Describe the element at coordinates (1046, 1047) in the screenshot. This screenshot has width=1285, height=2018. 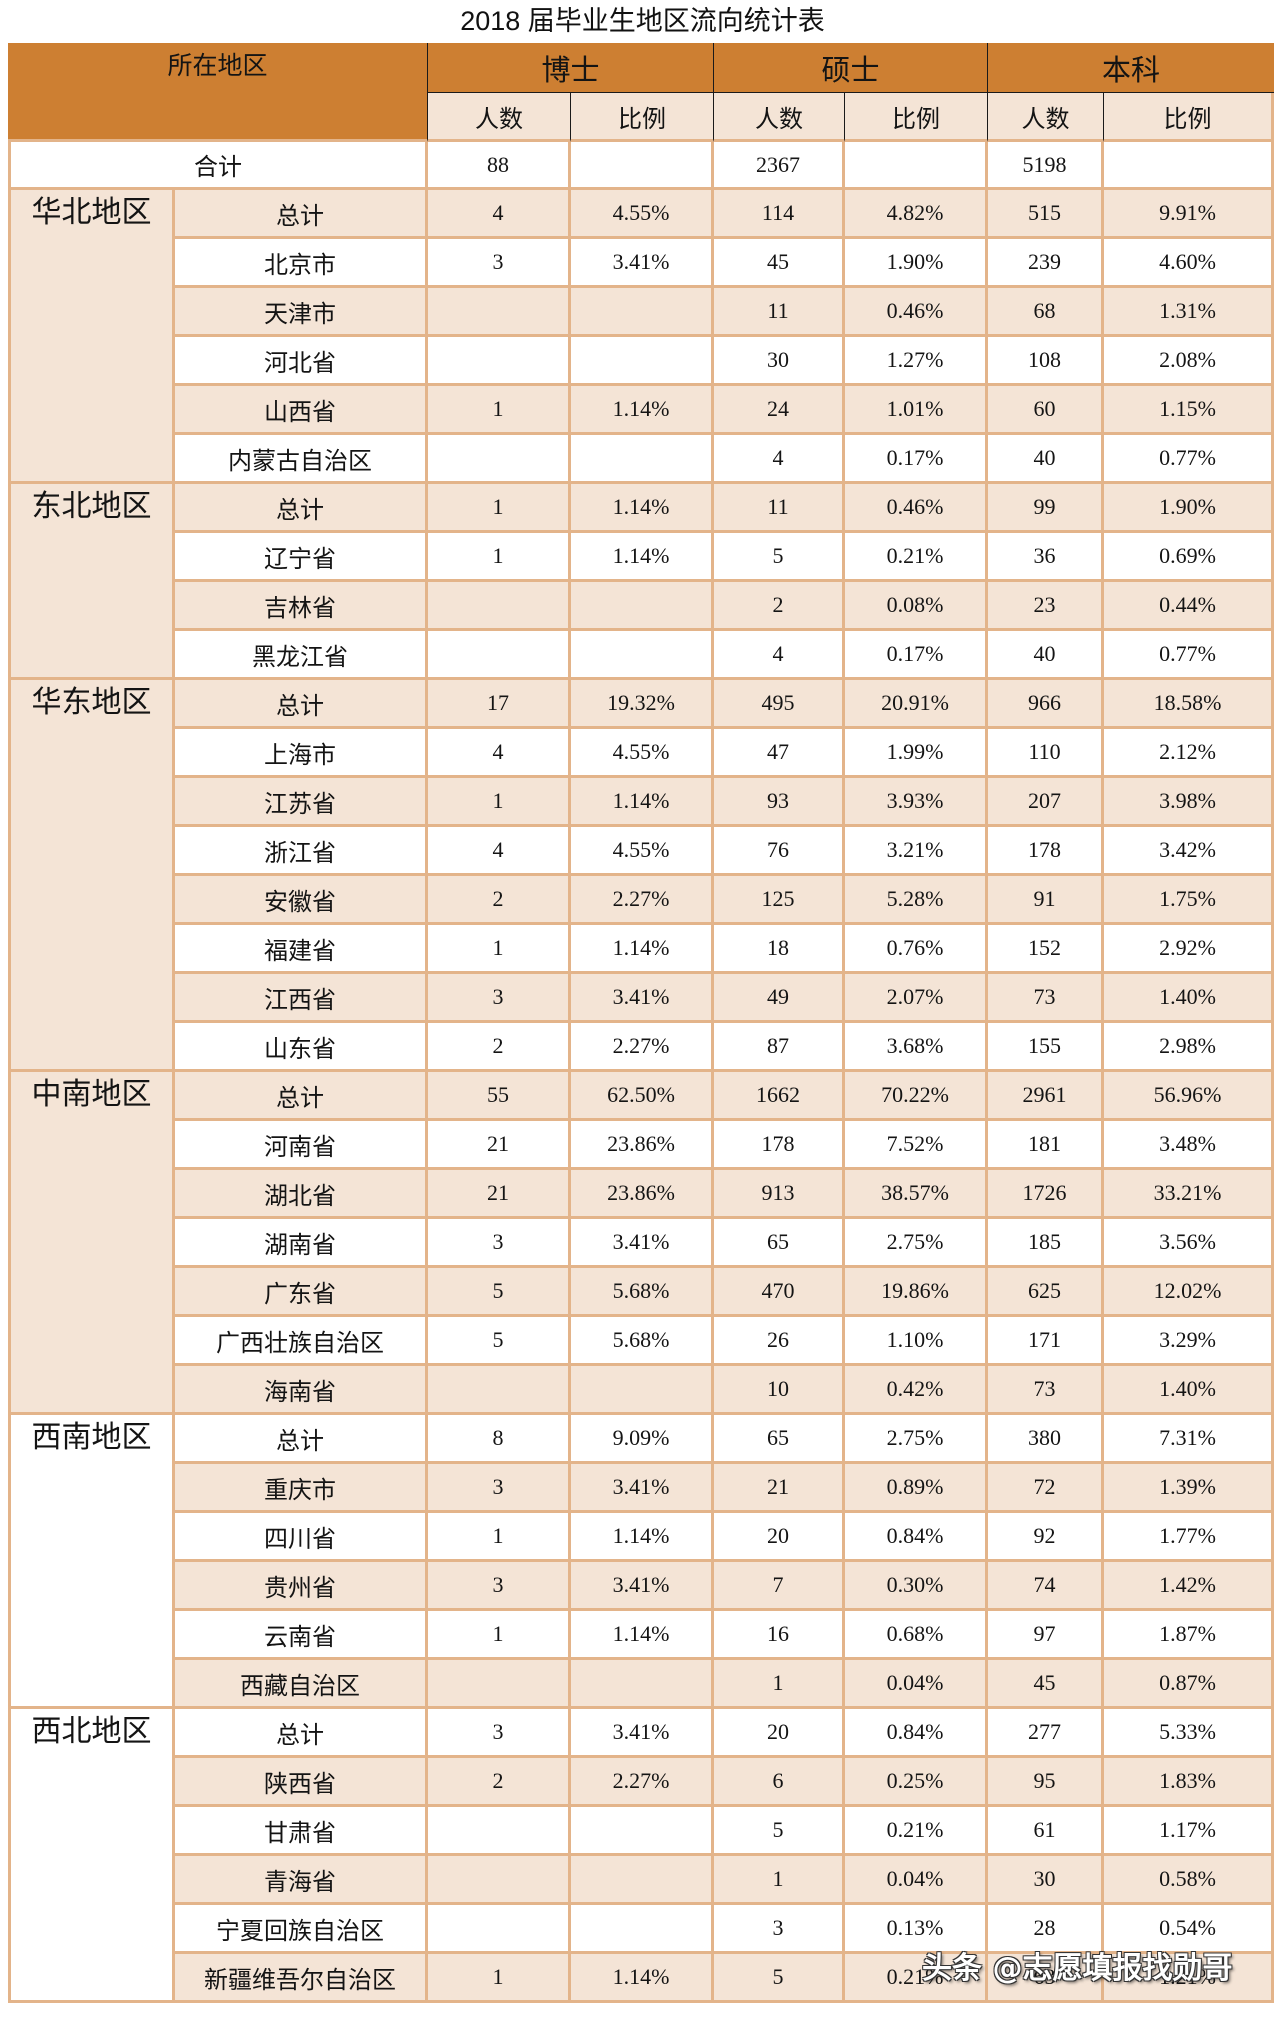
I see `bachelor-count: 155` at that location.